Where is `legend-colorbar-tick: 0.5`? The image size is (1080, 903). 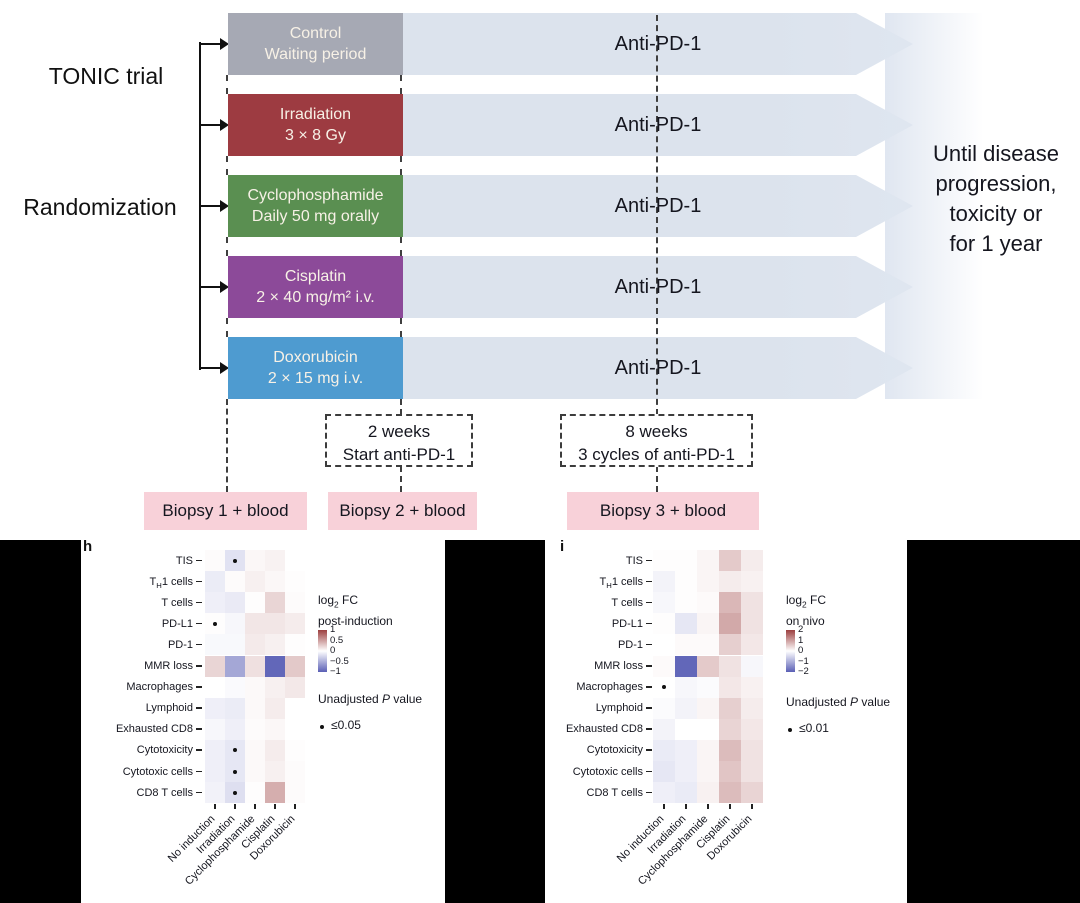 legend-colorbar-tick: 0.5 is located at coordinates (337, 640).